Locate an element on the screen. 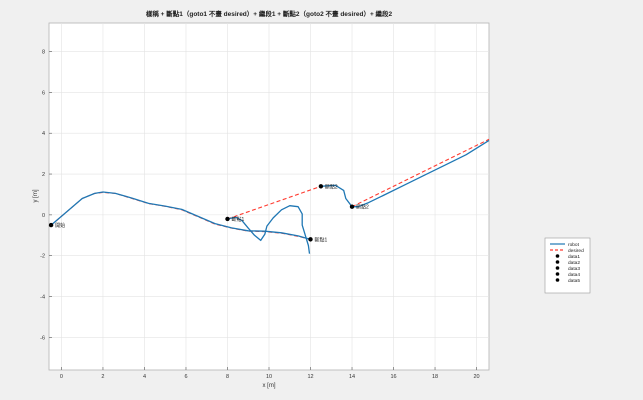  y-tick-label: -2 is located at coordinates (42, 257).